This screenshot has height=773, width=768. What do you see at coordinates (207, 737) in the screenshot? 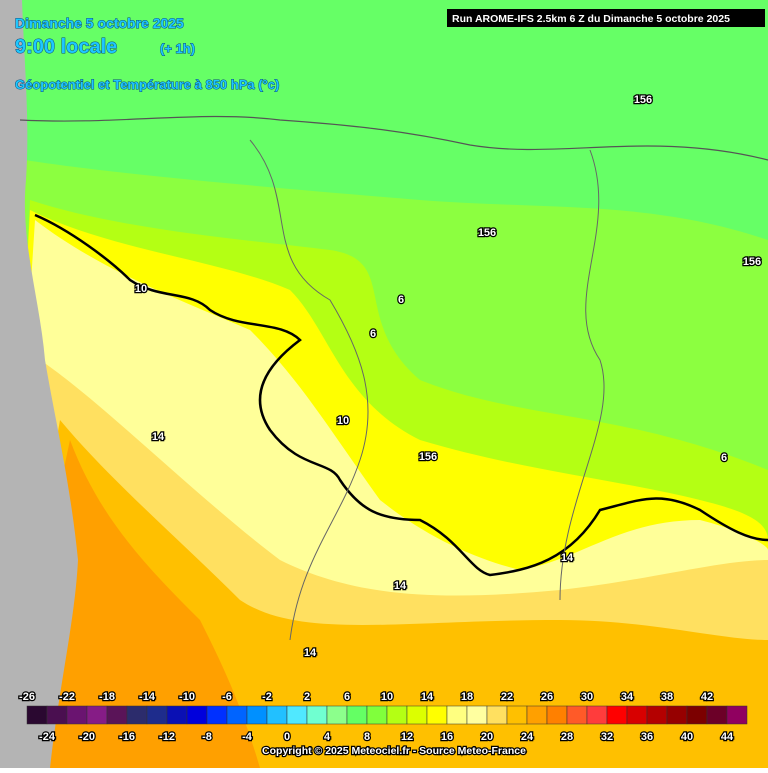
I see `legend-label: -8` at bounding box center [207, 737].